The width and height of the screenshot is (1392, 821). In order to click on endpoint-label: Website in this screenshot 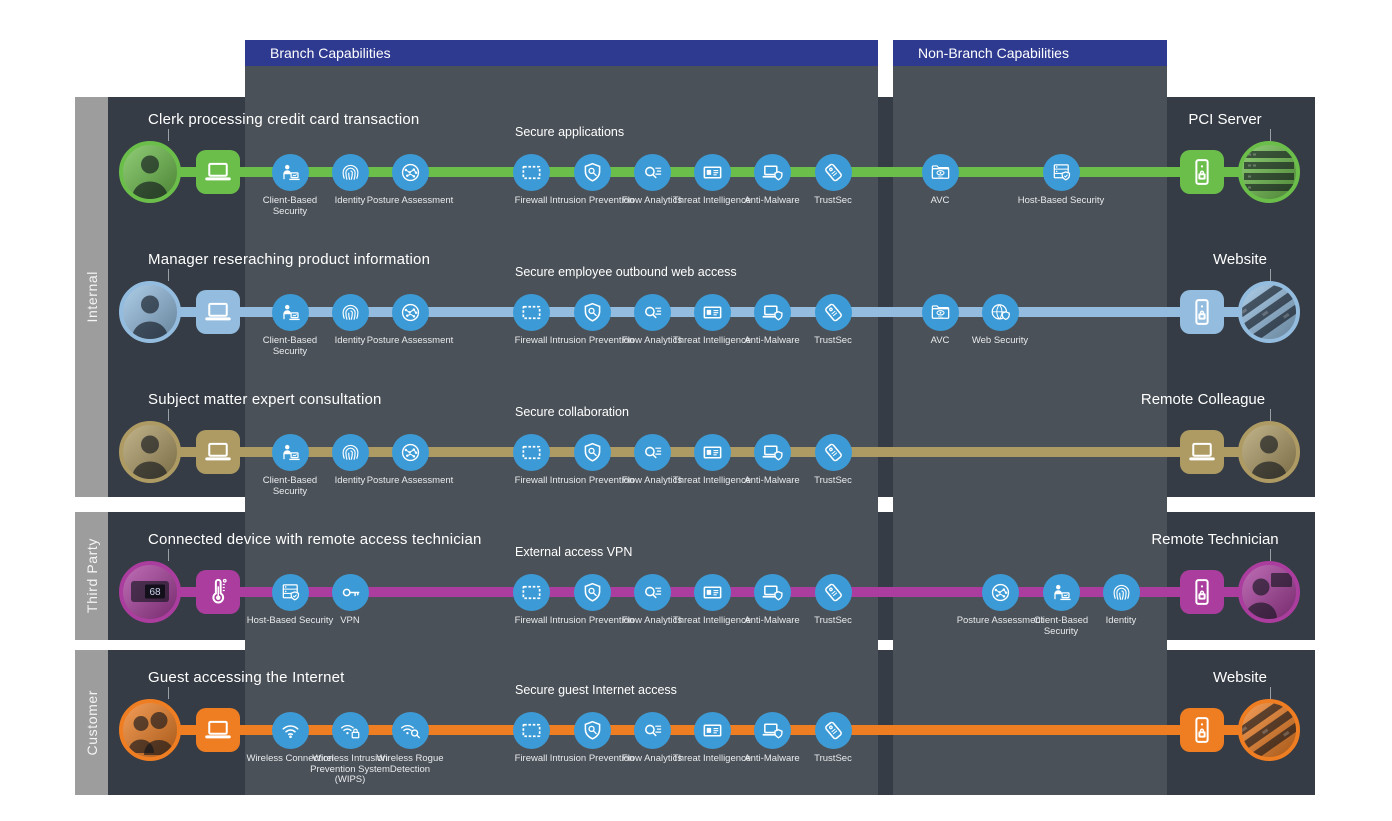, I will do `click(1240, 677)`.